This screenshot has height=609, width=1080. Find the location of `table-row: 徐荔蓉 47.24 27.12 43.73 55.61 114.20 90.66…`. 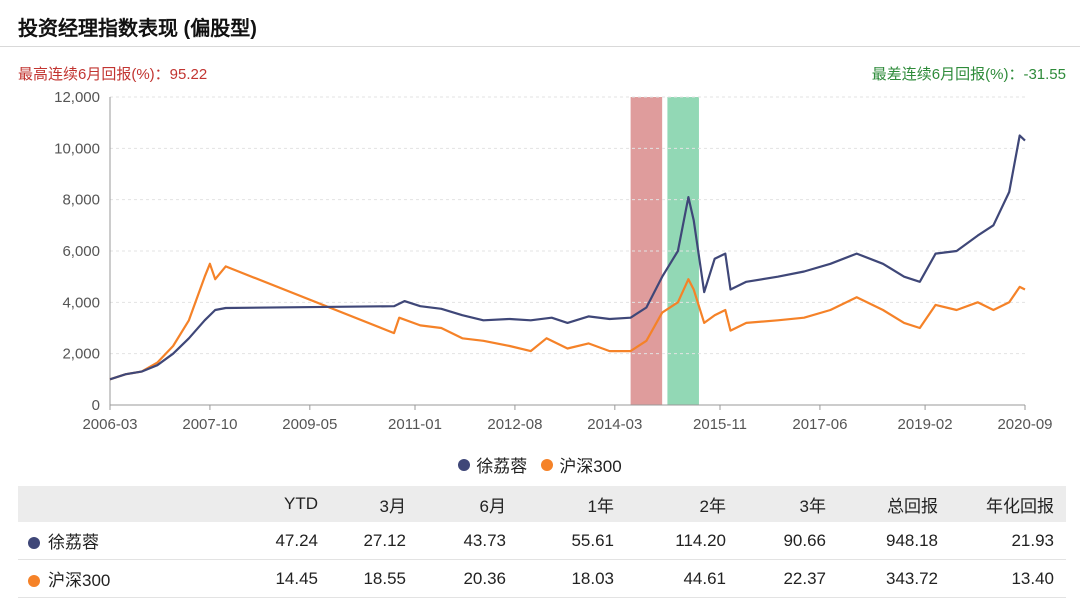

table-row: 徐荔蓉 47.24 27.12 43.73 55.61 114.20 90.66… is located at coordinates (542, 541).